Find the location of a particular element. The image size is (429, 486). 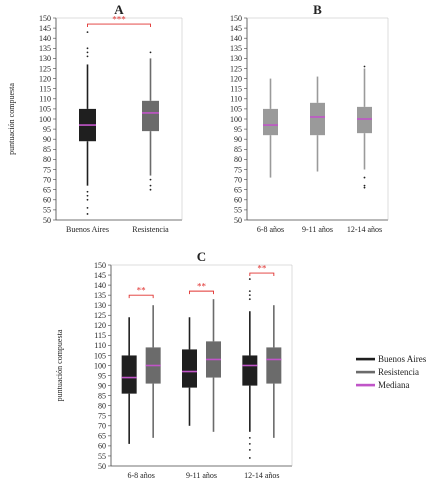

y-tick-label: 100 is located at coordinates (236, 119).